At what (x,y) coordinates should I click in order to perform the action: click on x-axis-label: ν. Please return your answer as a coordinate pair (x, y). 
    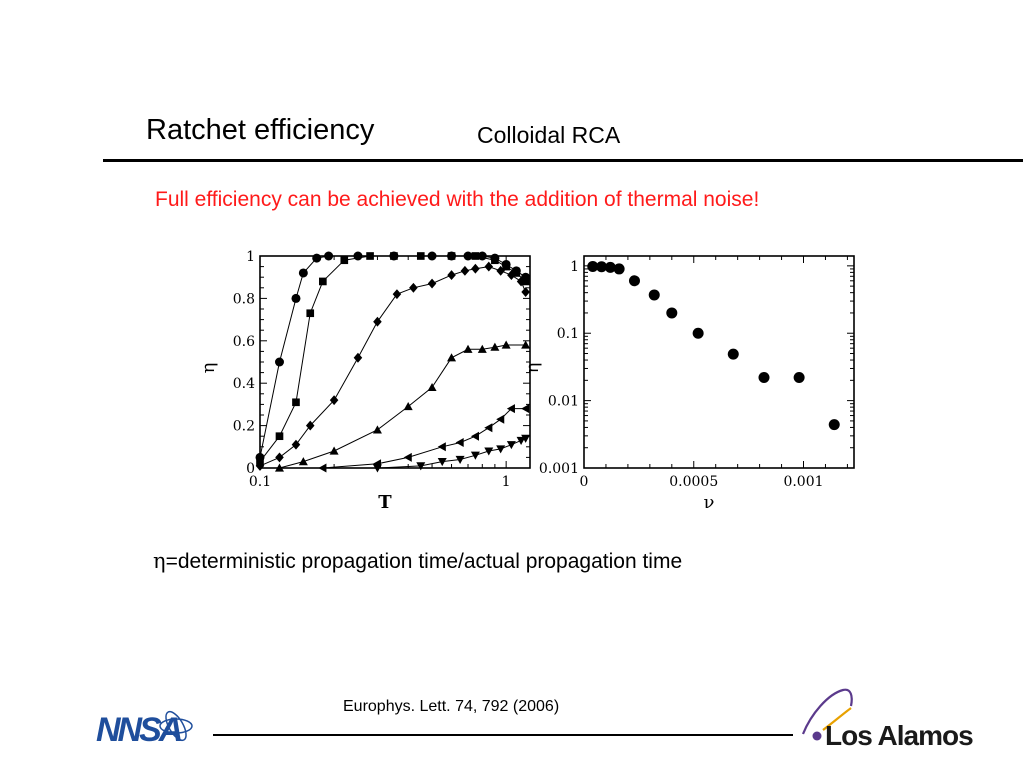
    Looking at the image, I should click on (709, 502).